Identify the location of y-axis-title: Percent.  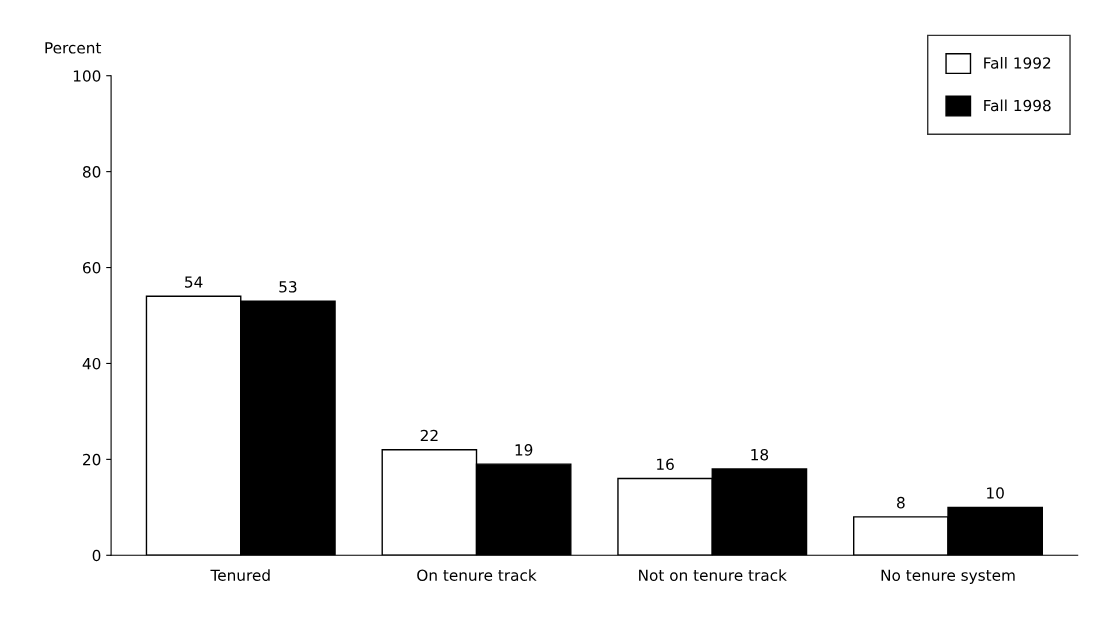
(73, 48).